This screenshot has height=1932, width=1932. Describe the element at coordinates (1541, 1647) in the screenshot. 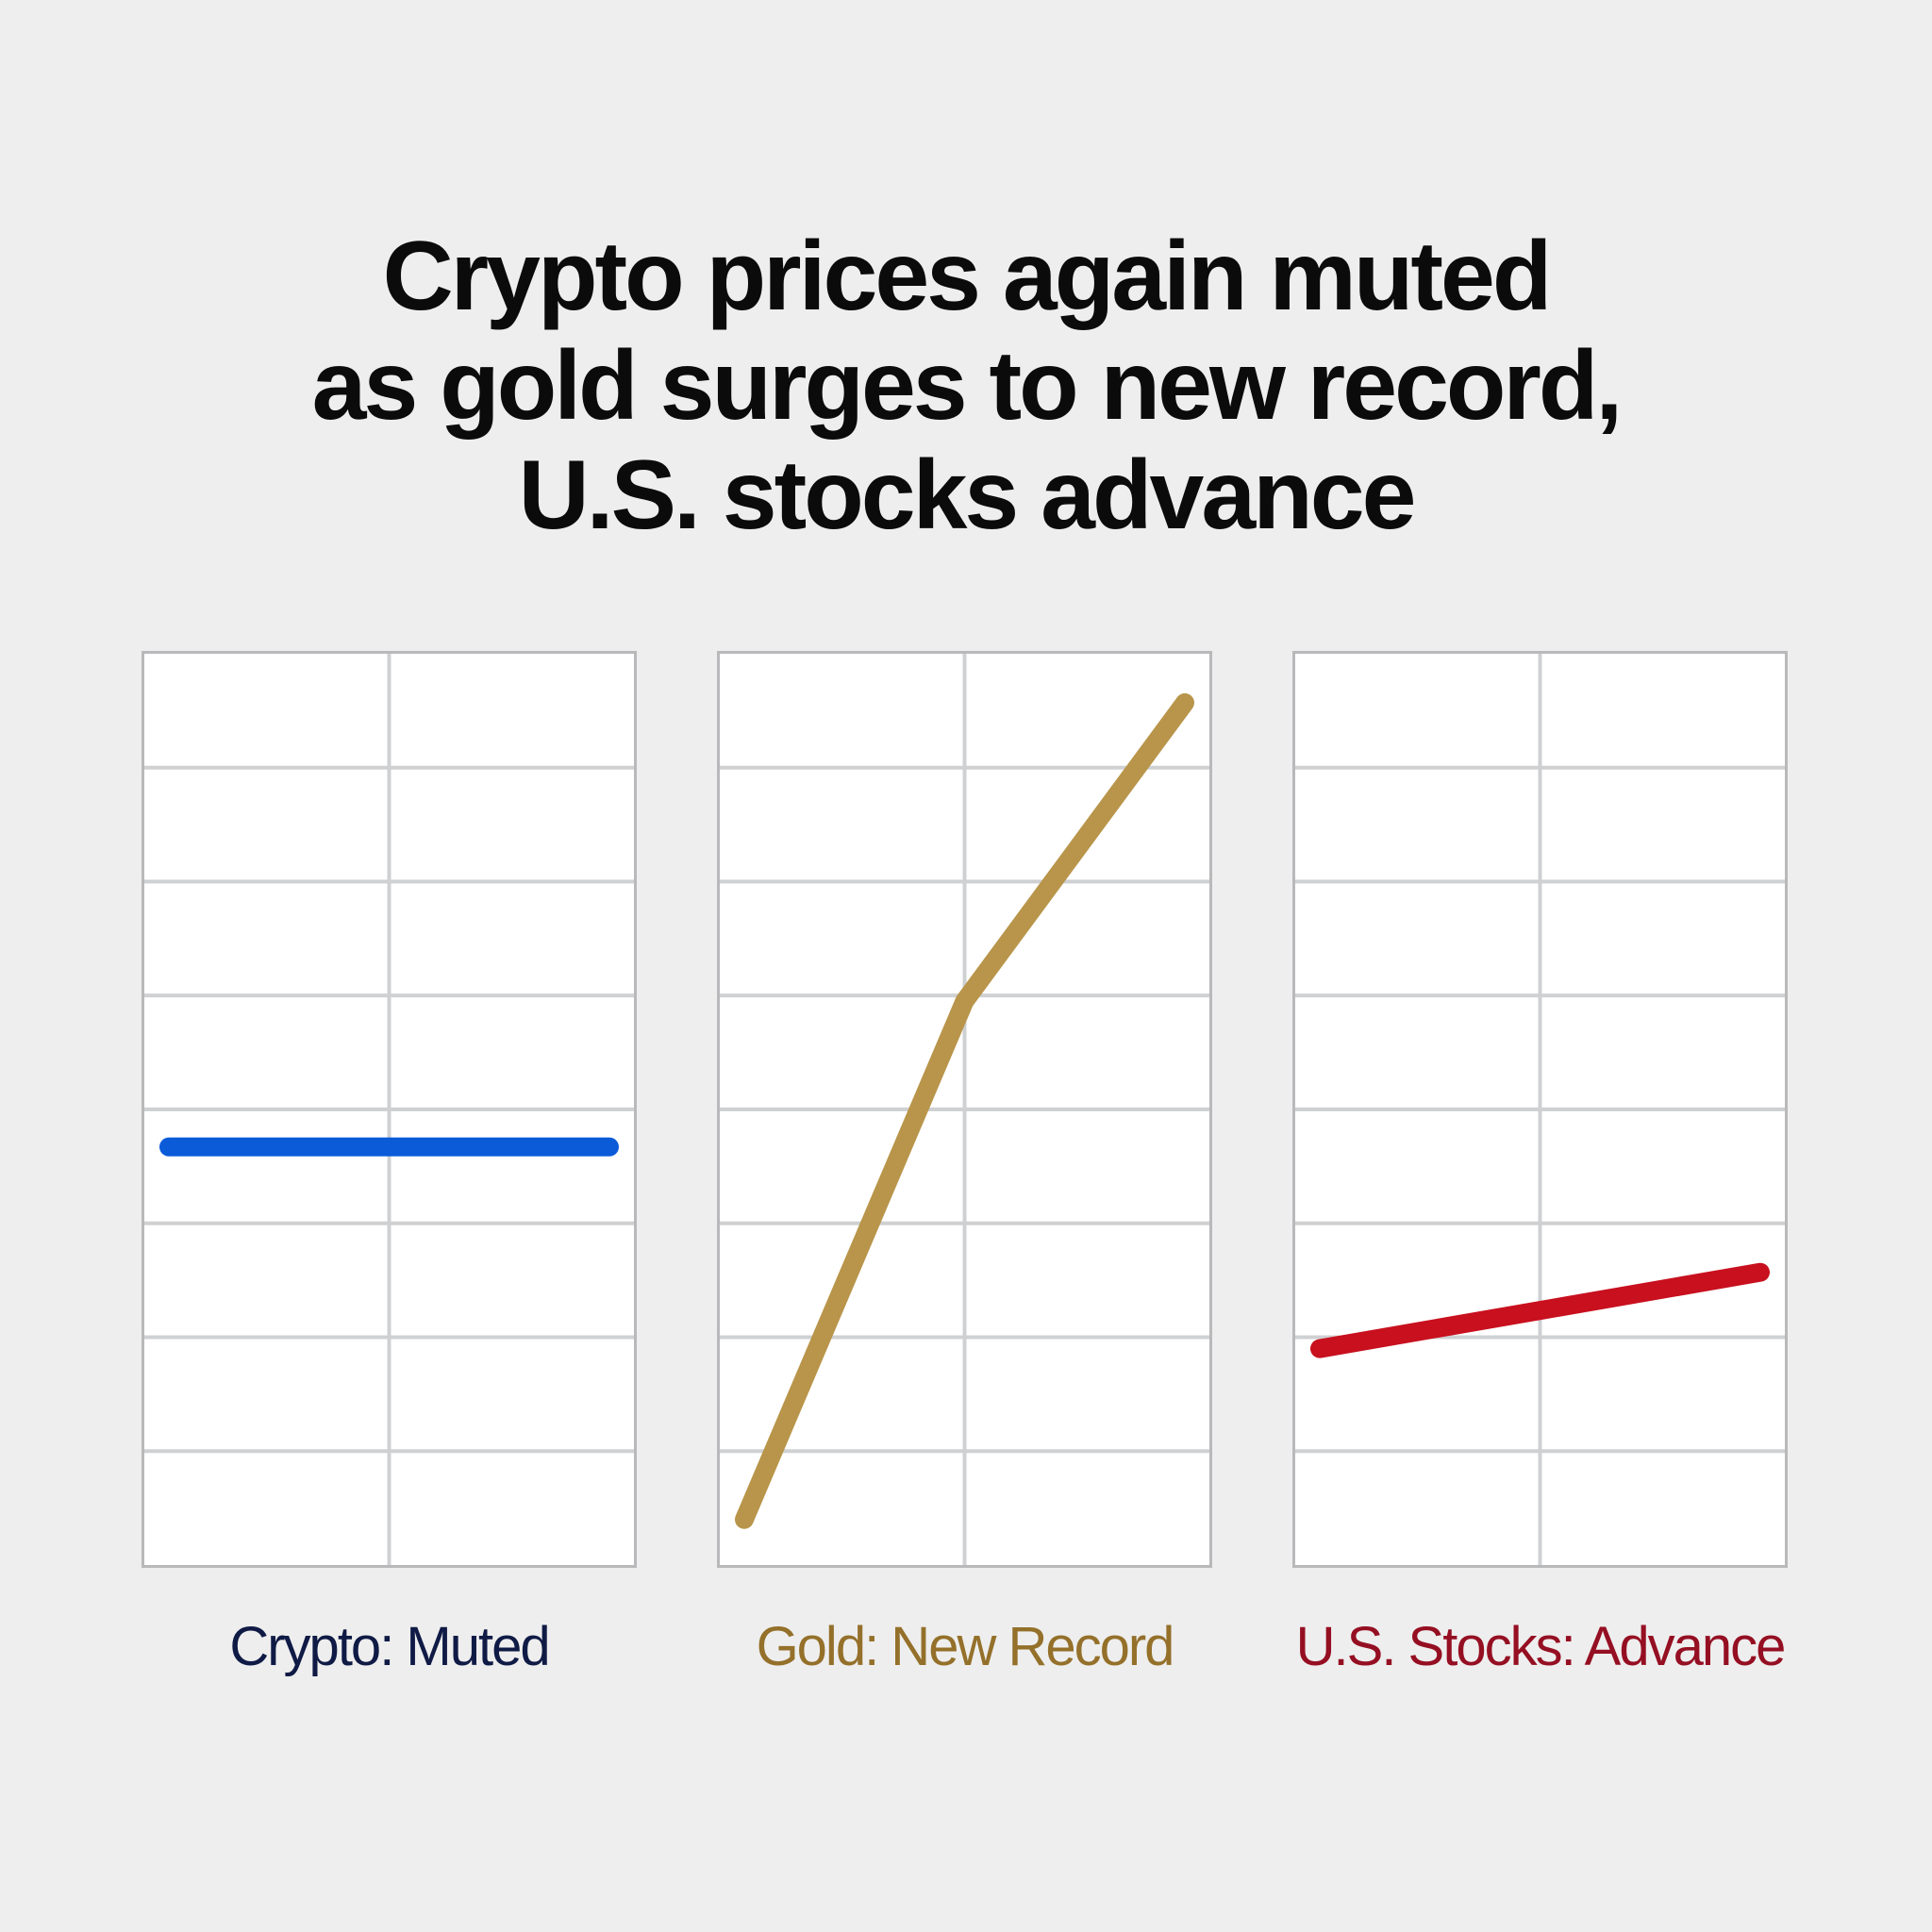

I see `stocks-label: U.S. Stocks: Advance` at that location.